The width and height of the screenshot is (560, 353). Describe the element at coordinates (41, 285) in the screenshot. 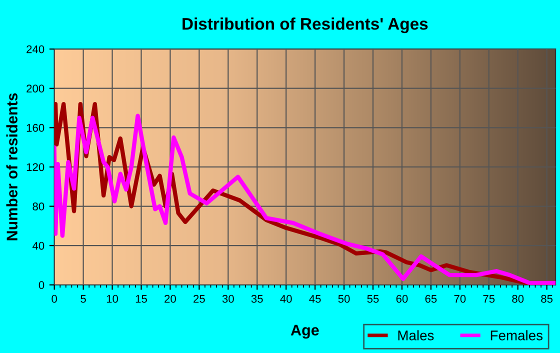

I see `y-tick-label: 0` at that location.